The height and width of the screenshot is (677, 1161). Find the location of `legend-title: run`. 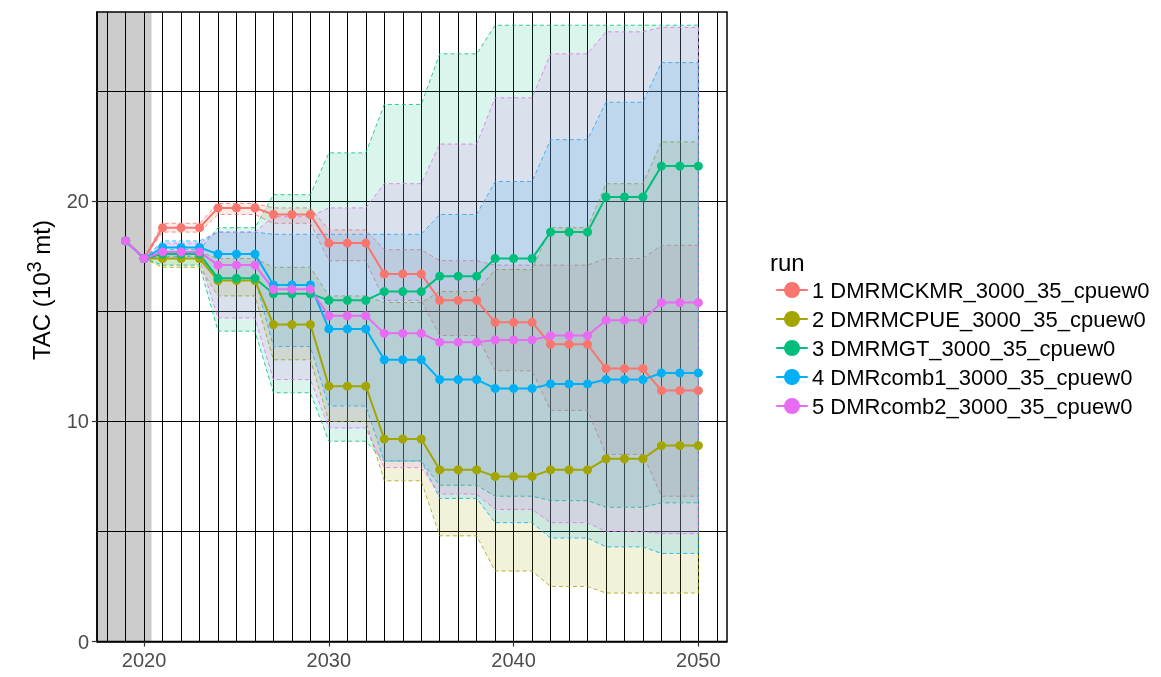

legend-title: run is located at coordinates (787, 262).